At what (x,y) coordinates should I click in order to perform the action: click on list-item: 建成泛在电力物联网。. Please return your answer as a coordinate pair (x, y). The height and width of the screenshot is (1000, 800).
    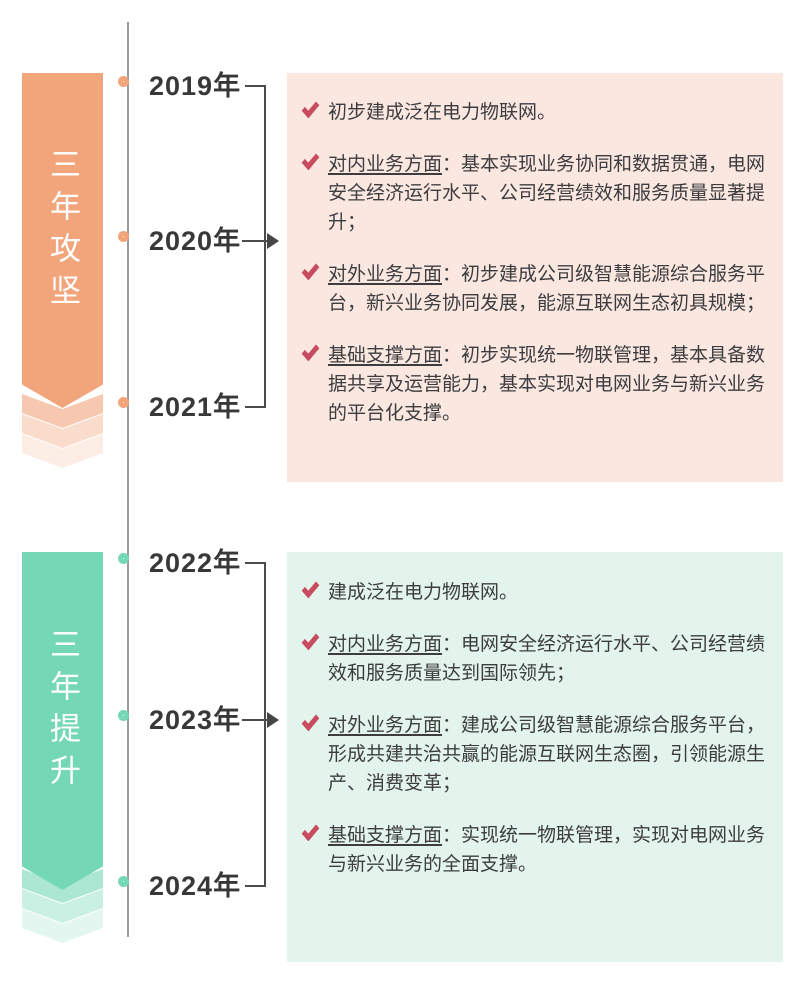
    Looking at the image, I should click on (536, 592).